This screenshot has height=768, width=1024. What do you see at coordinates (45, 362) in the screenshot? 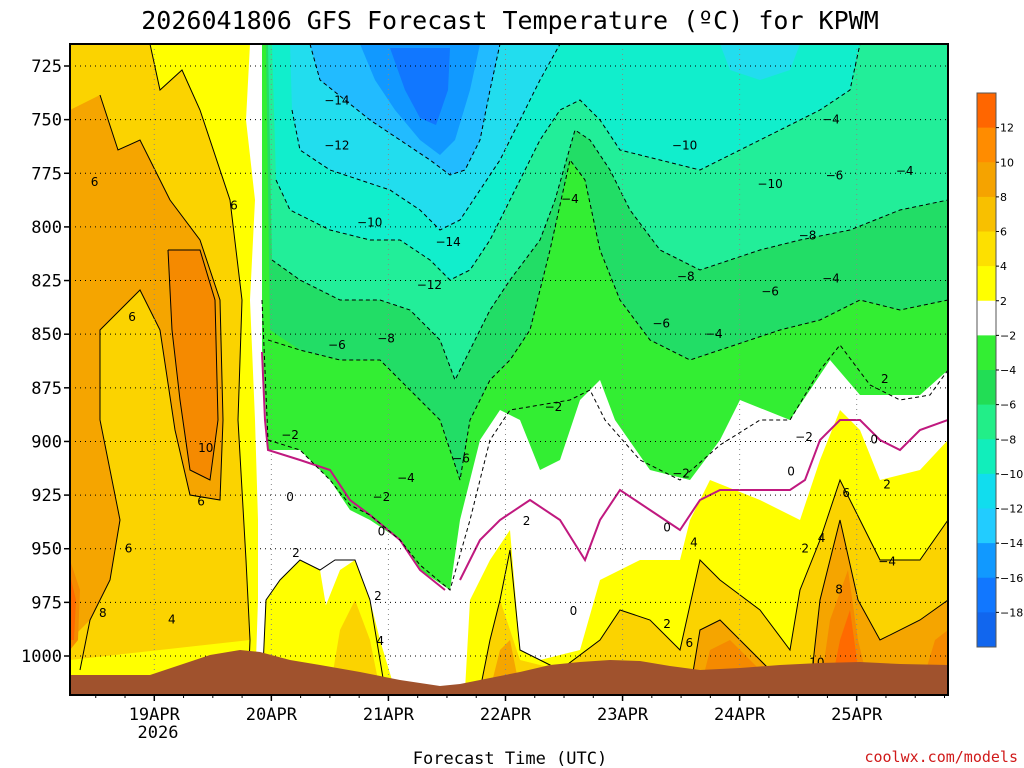
I see `y-axis: 725 750 775 800 825 850 875 900 925 950 975 1000` at bounding box center [45, 362].